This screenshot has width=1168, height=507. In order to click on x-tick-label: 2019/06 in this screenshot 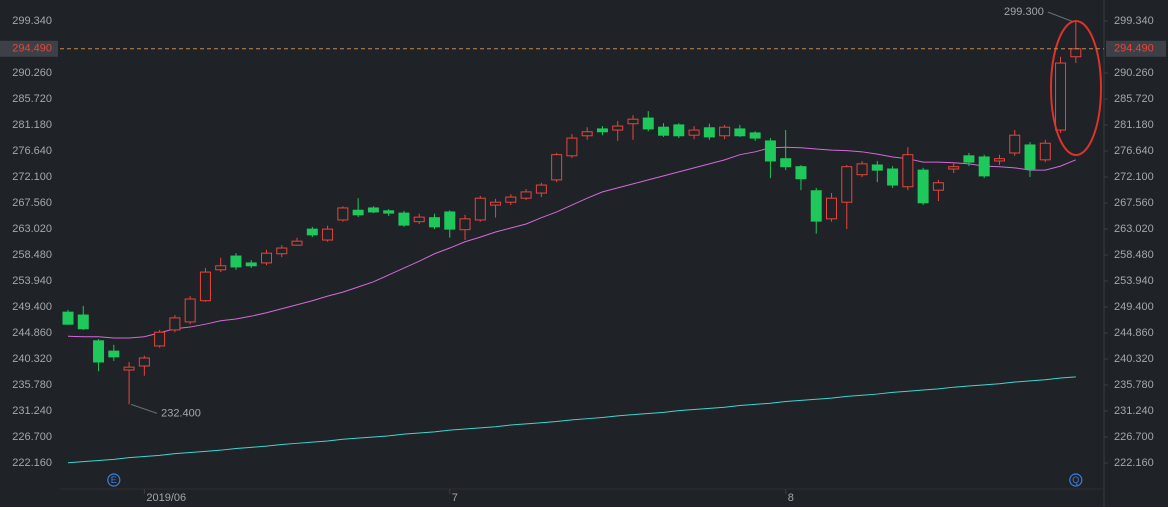, I will do `click(166, 498)`.